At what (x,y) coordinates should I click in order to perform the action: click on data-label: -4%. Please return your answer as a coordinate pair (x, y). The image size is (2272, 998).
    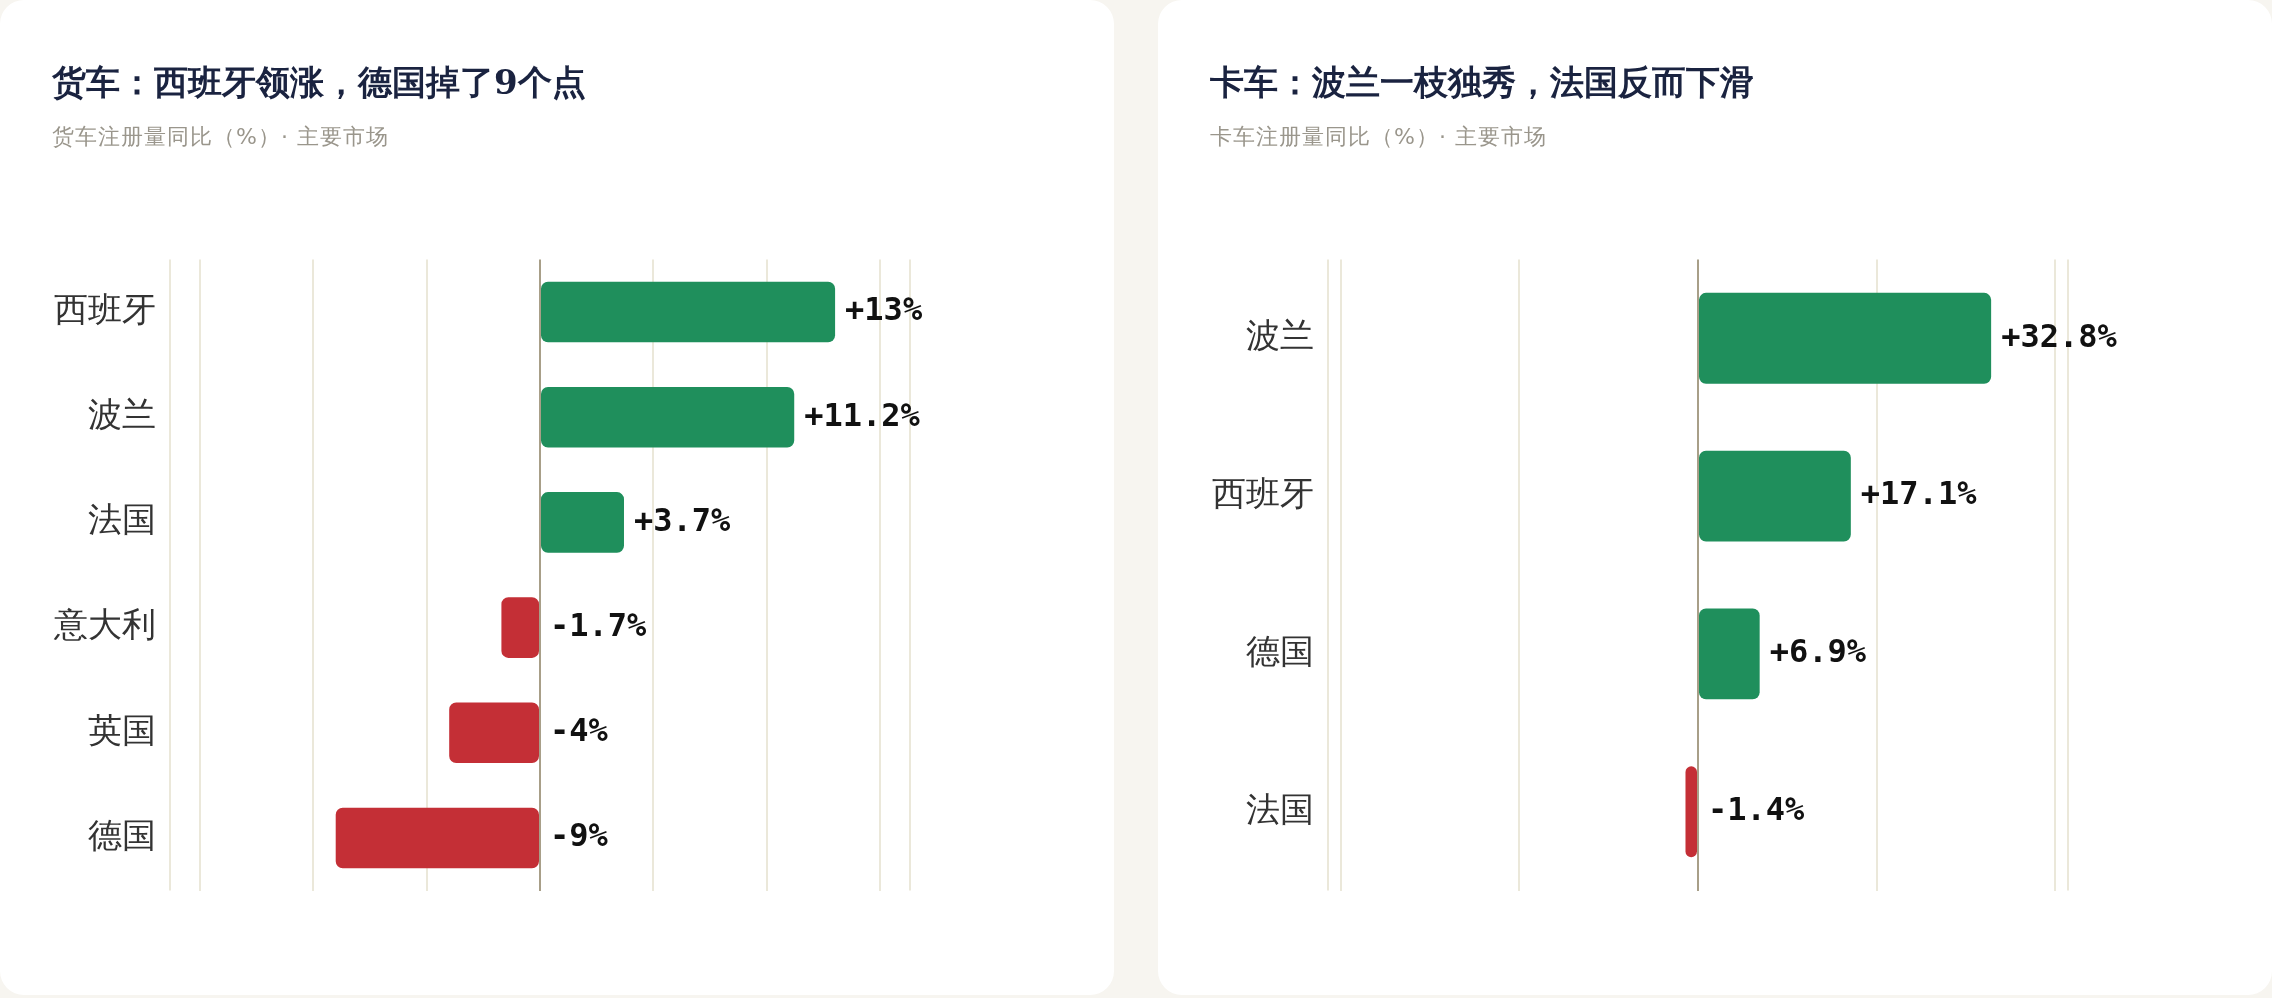
    Looking at the image, I should click on (579, 730).